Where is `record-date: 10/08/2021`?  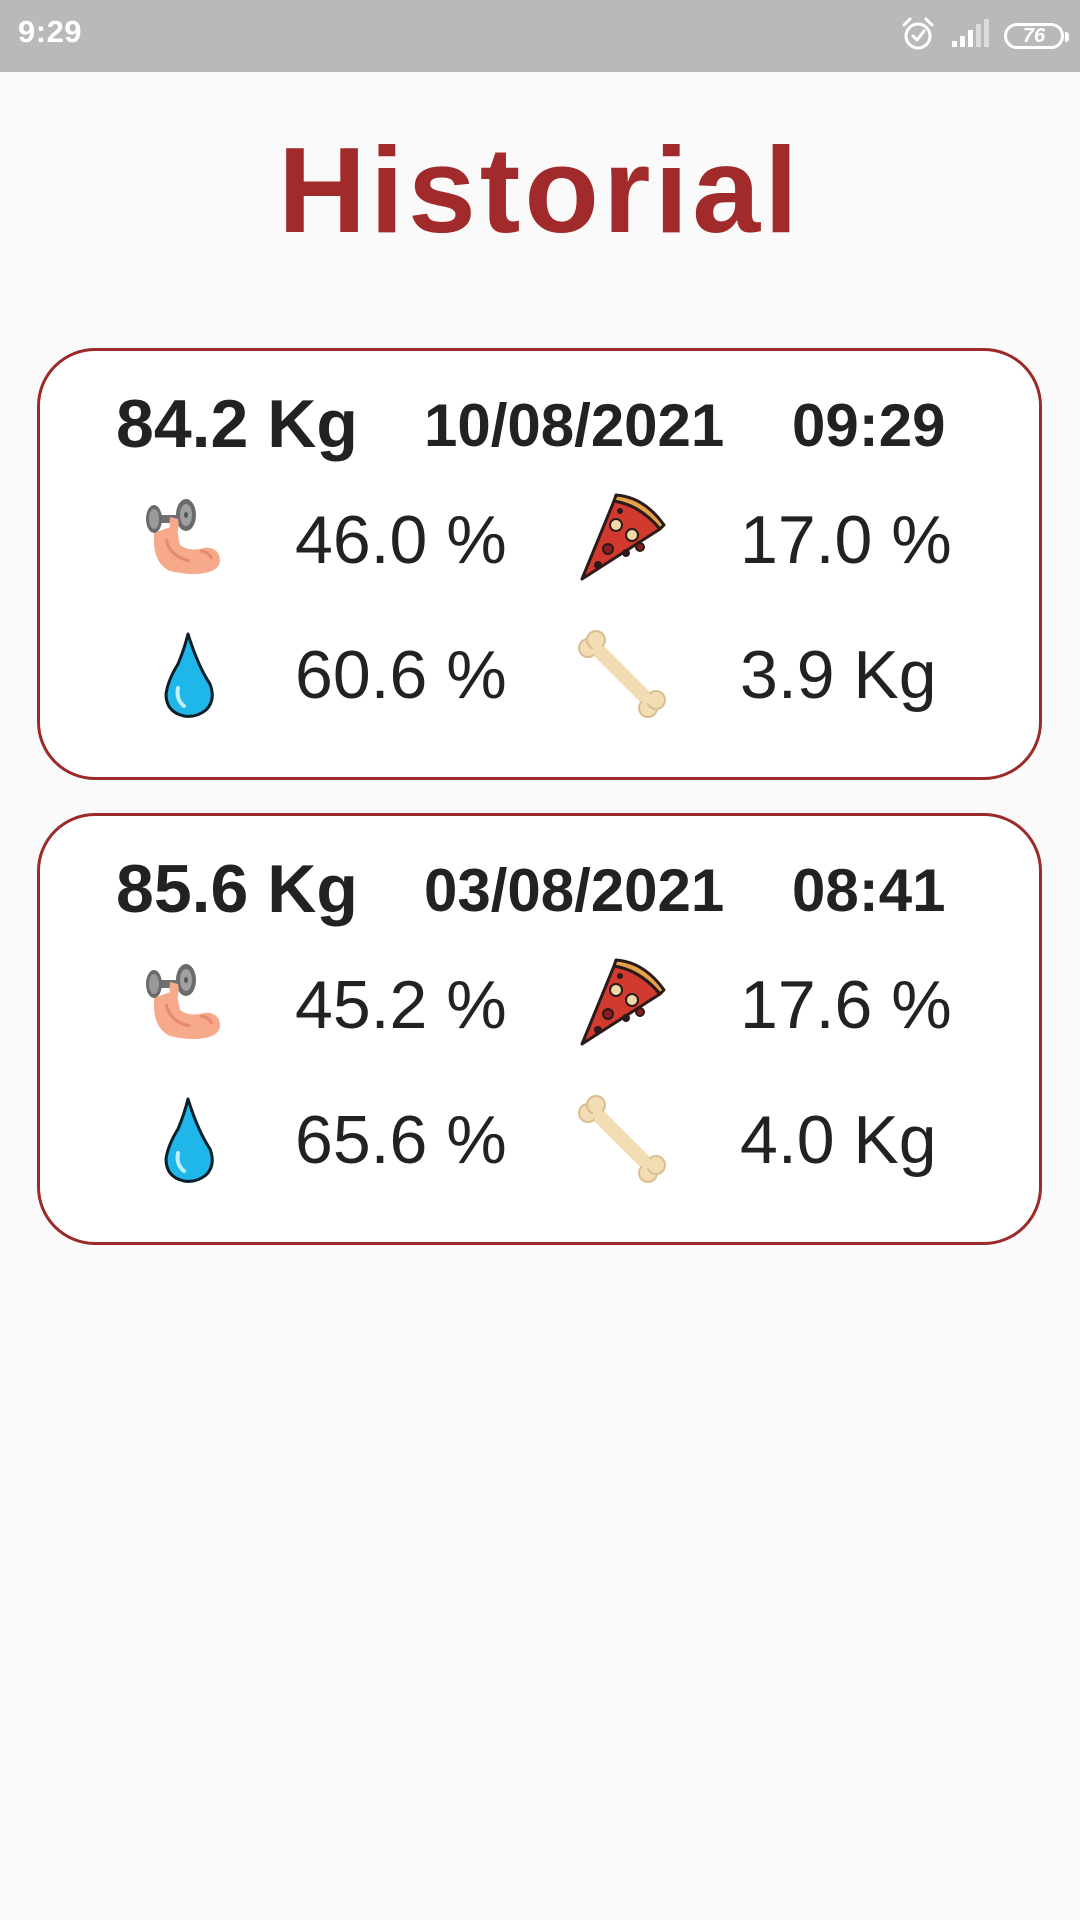
record-date: 10/08/2021 is located at coordinates (574, 425).